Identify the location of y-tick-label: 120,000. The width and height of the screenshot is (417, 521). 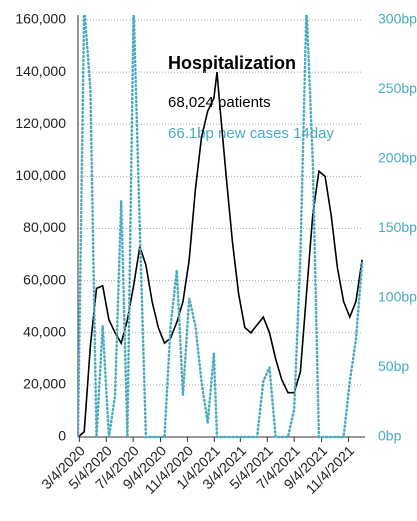
(40, 123).